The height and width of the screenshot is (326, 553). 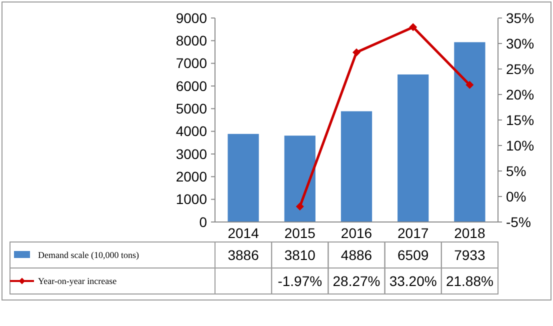 I want to click on x-tick-label: 2015, so click(x=300, y=232).